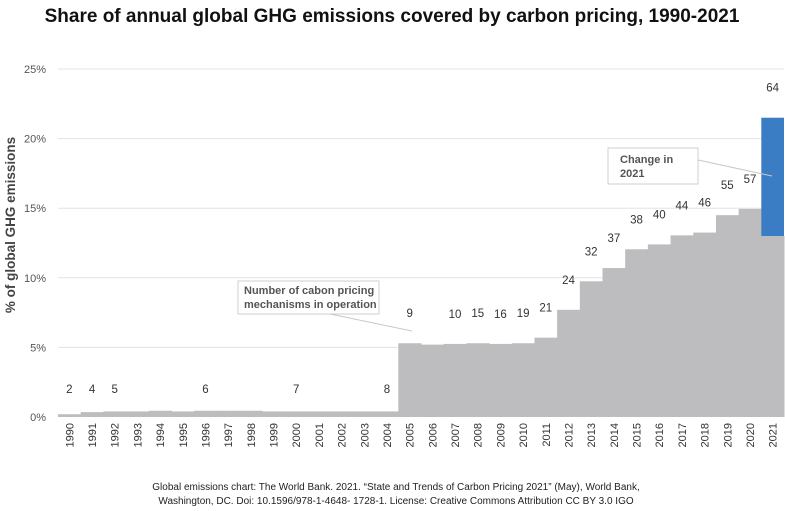  What do you see at coordinates (479, 435) in the screenshot?
I see `x-tick-label: 2008` at bounding box center [479, 435].